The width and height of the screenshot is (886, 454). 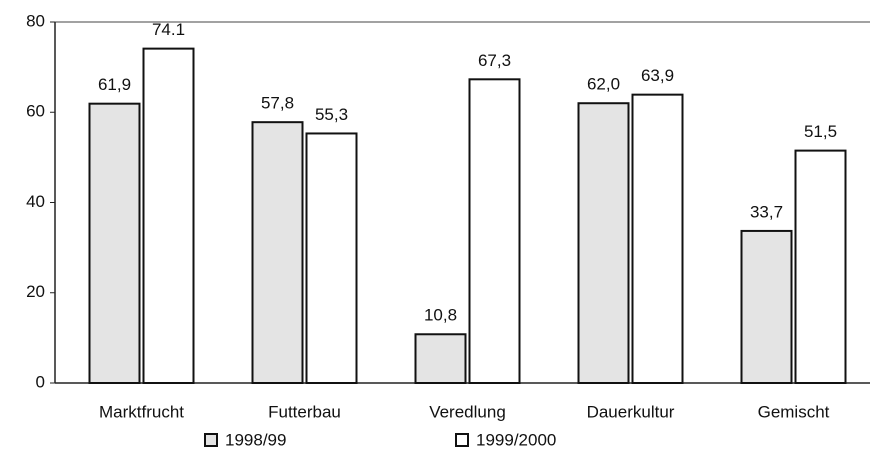 I want to click on x-tick-label: Veredlung, so click(x=467, y=411).